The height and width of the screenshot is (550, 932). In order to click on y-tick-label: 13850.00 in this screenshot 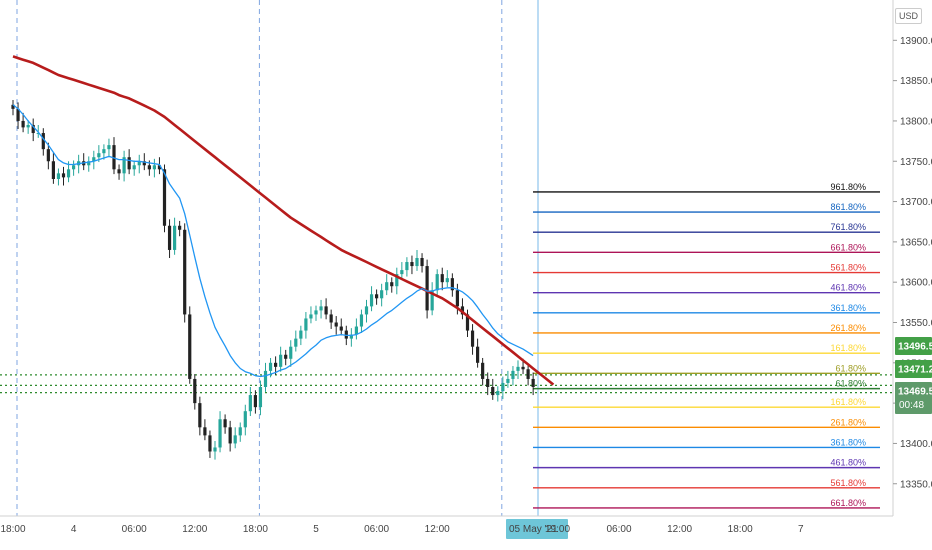, I will do `click(916, 81)`.